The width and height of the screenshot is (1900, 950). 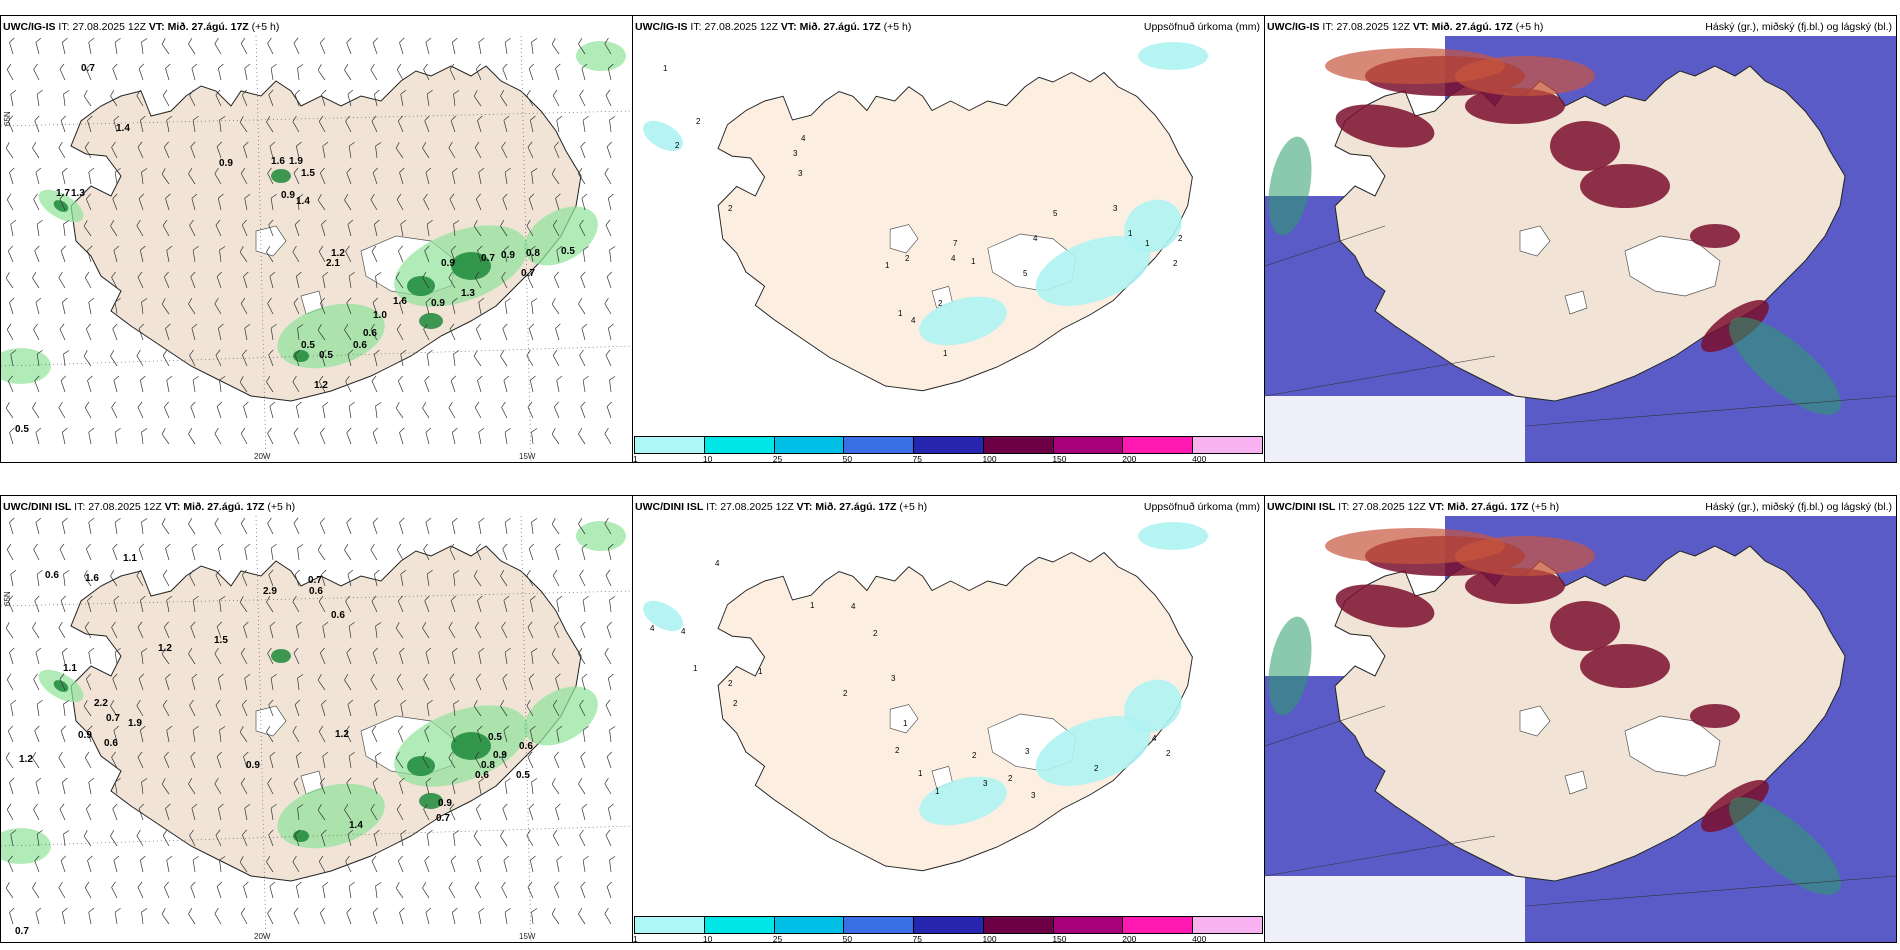 What do you see at coordinates (125, 507) in the screenshot?
I see `it-time: 27.08.2025 12Z` at bounding box center [125, 507].